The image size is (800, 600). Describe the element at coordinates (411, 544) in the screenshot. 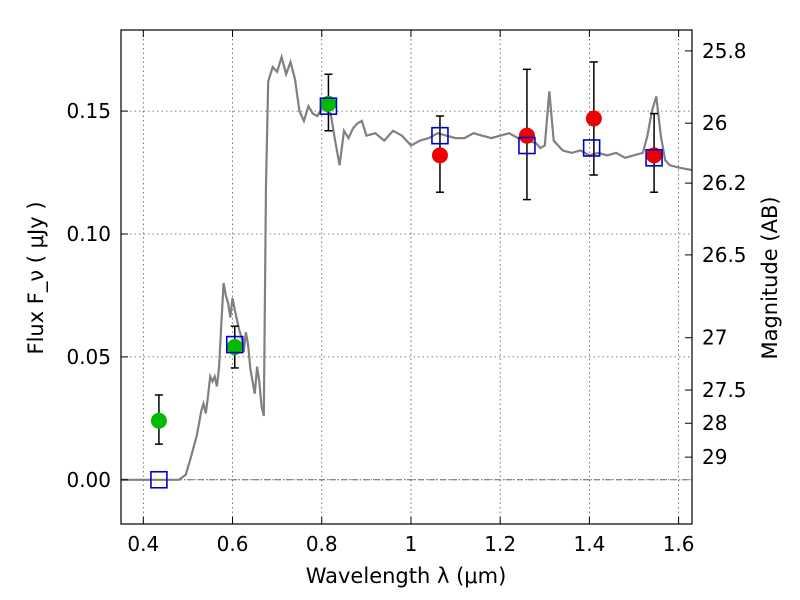

I see `x-tick-label: 1` at that location.